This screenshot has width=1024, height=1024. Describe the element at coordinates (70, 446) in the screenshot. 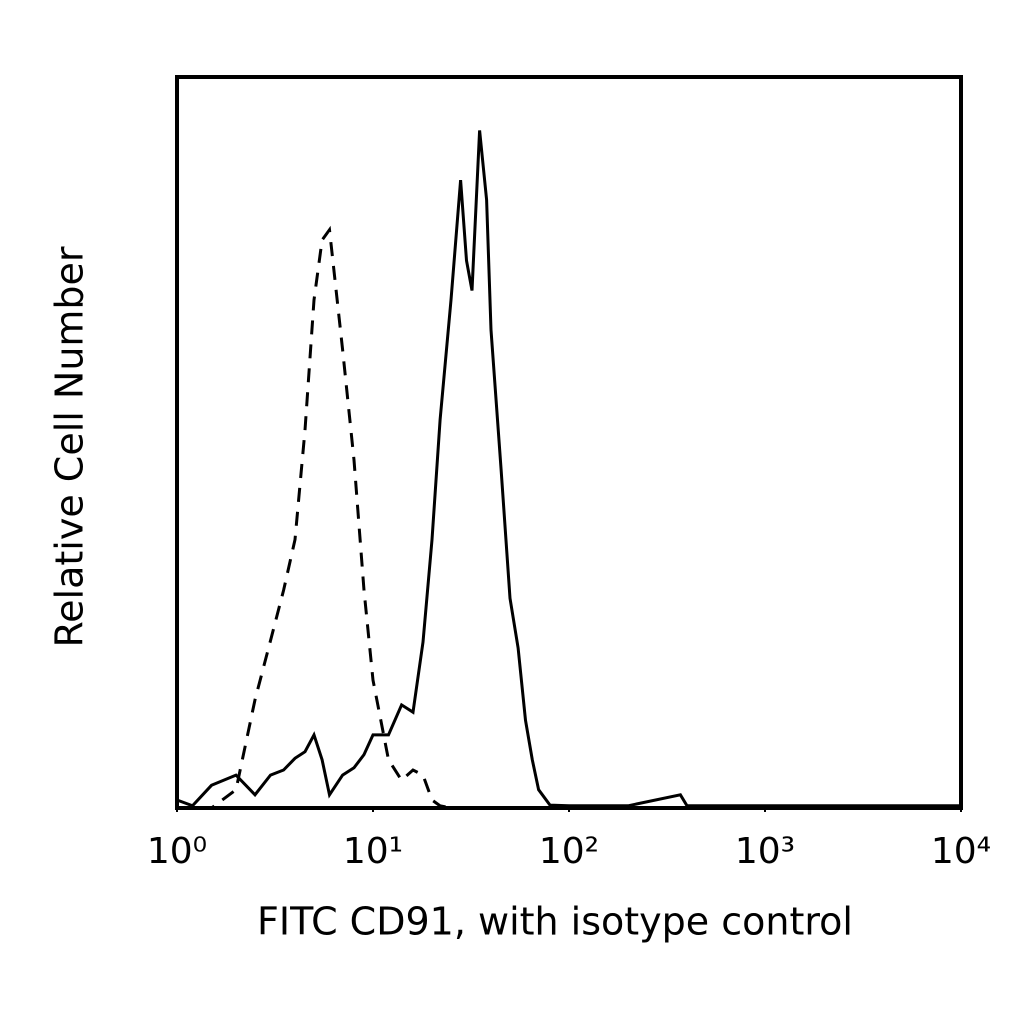

I see `y-axis-label: Relative Cell Number` at that location.